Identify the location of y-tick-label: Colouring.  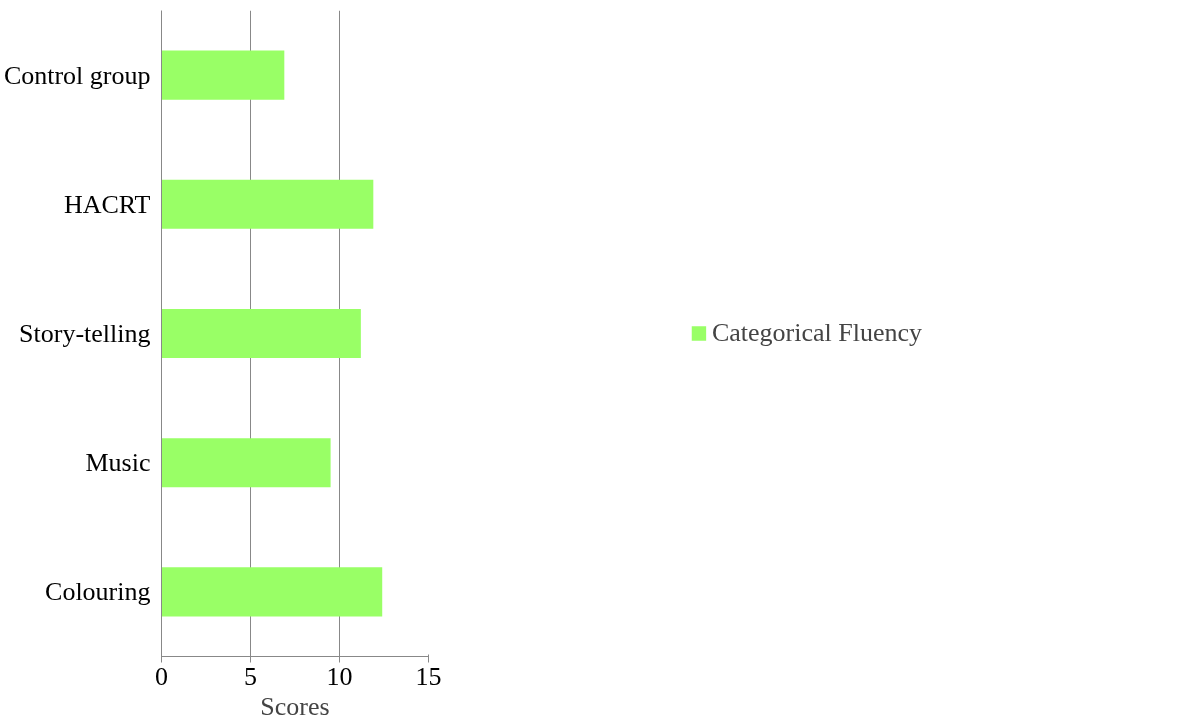
(98, 592).